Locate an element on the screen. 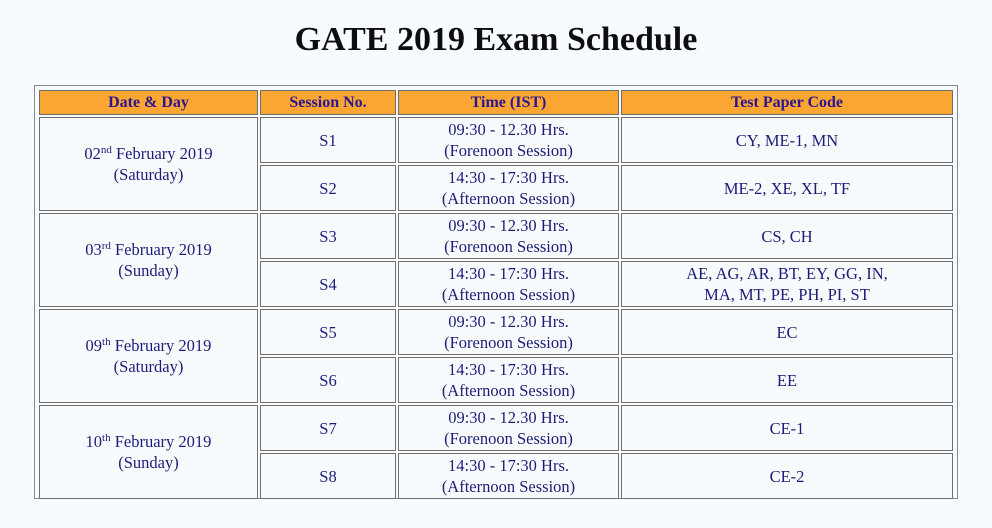 The image size is (992, 528). paper-code-cell: CY, ME-1, MN is located at coordinates (787, 140).